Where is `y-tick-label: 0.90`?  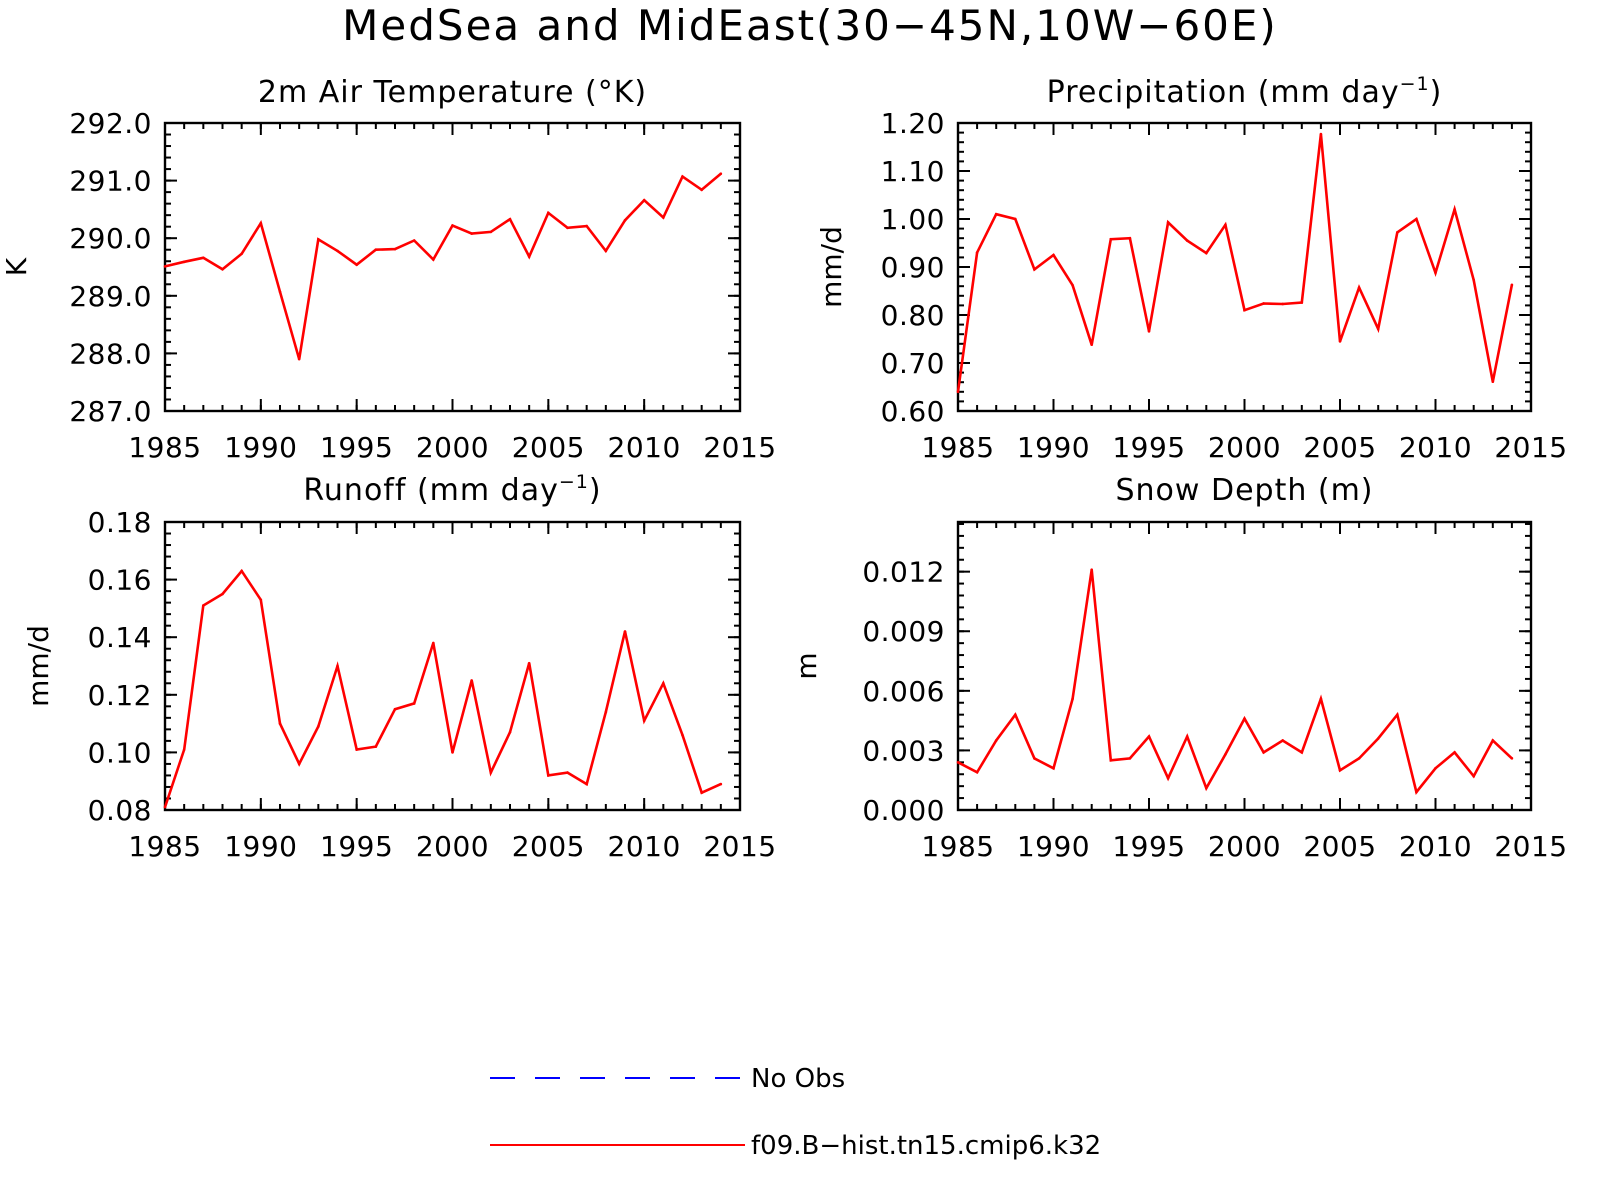
y-tick-label: 0.90 is located at coordinates (913, 267).